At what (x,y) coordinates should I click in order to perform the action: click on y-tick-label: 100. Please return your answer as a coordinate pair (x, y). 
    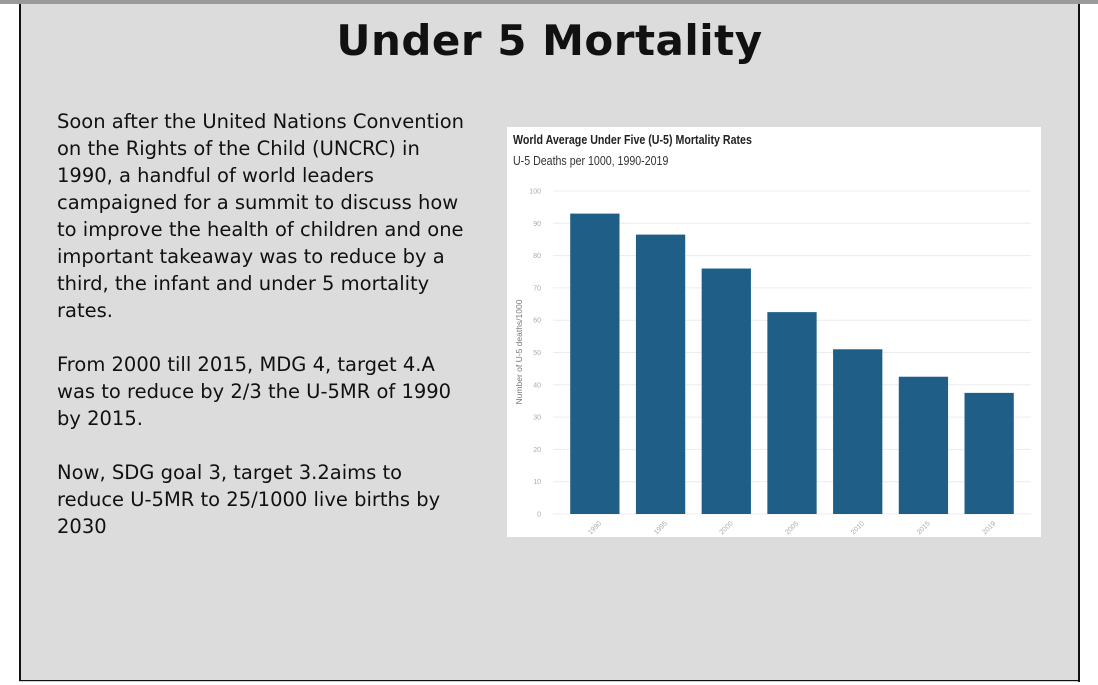
    Looking at the image, I should click on (535, 192).